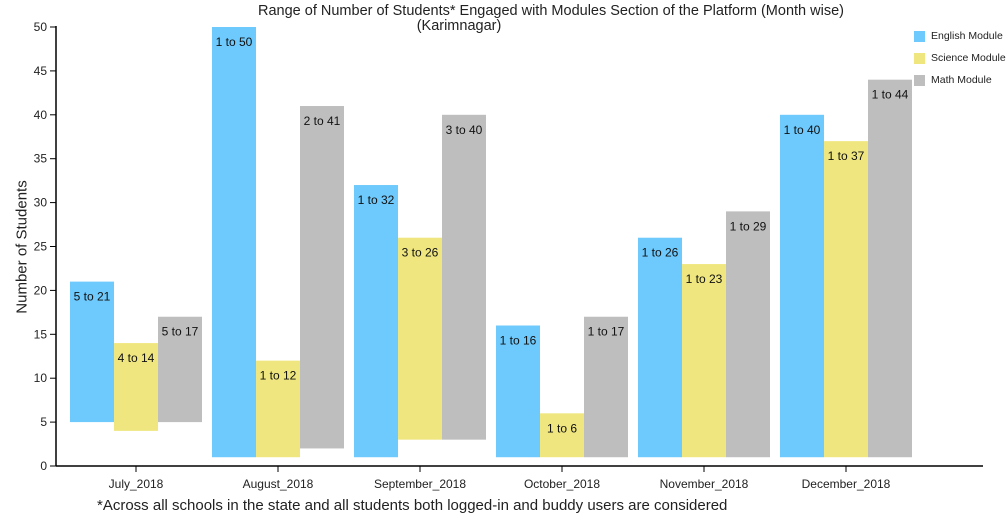 The height and width of the screenshot is (519, 1008). Describe the element at coordinates (136, 484) in the screenshot. I see `x-tick-label: July_2018` at that location.